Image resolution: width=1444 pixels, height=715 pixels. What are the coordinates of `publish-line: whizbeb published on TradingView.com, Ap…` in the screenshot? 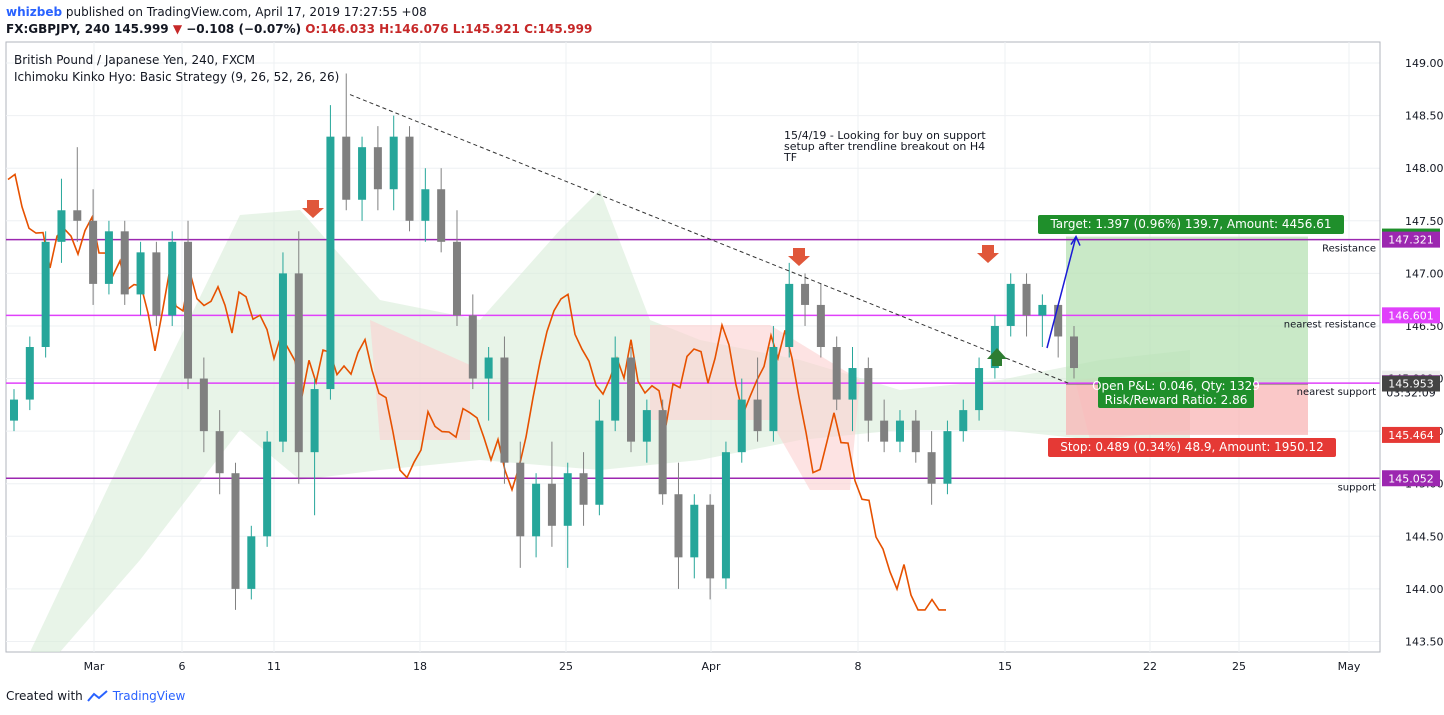 It's located at (299, 12).